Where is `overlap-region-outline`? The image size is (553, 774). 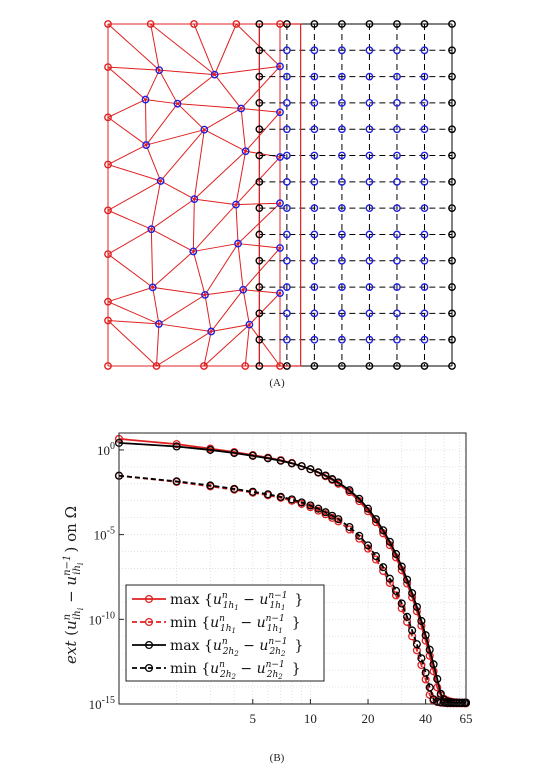
overlap-region-outline is located at coordinates (280, 195).